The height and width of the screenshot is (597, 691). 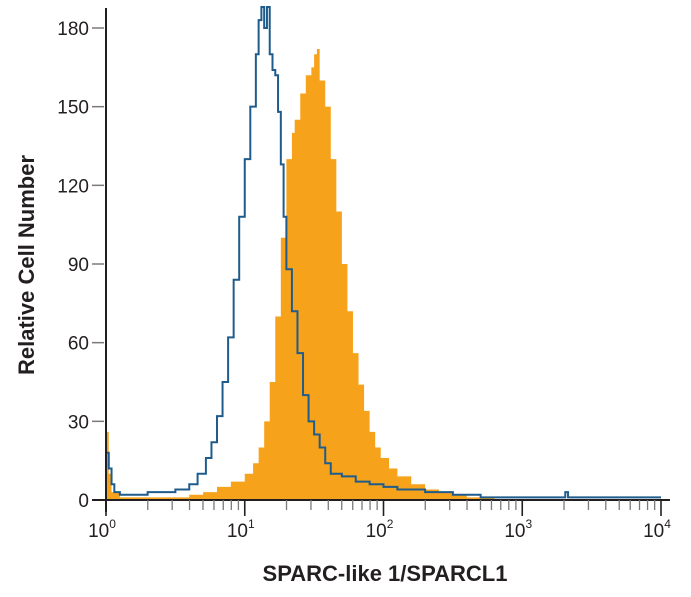 I want to click on y-tick-label: 0, so click(x=83, y=501).